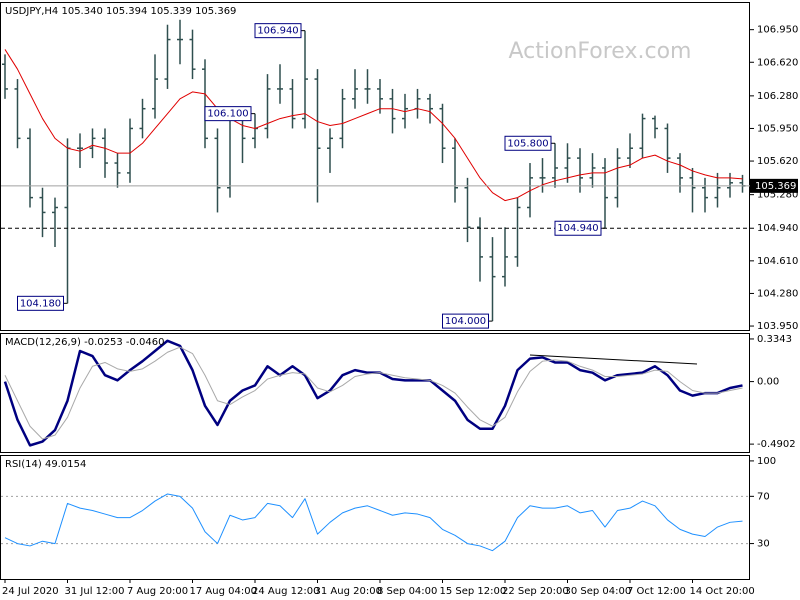  I want to click on panel-title: MACD(12,26,9) -0.0253 -0.0460, so click(85, 342).